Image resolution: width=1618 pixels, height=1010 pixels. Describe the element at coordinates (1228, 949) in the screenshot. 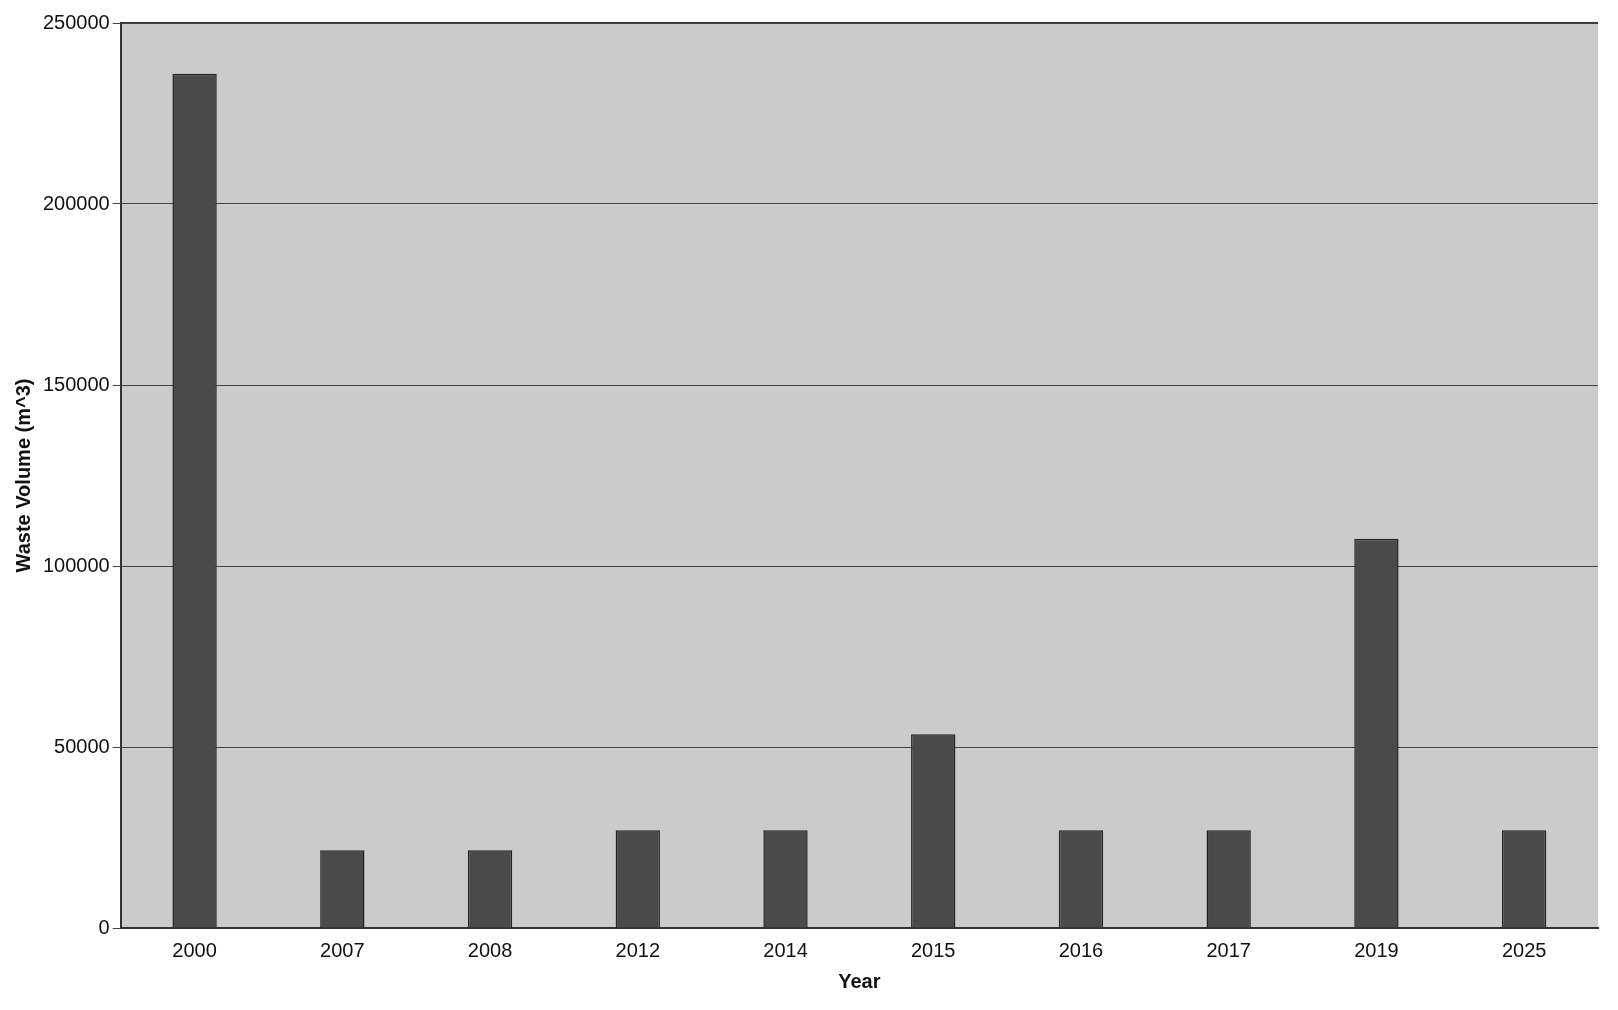

I see `x-tick-label: 2017` at that location.